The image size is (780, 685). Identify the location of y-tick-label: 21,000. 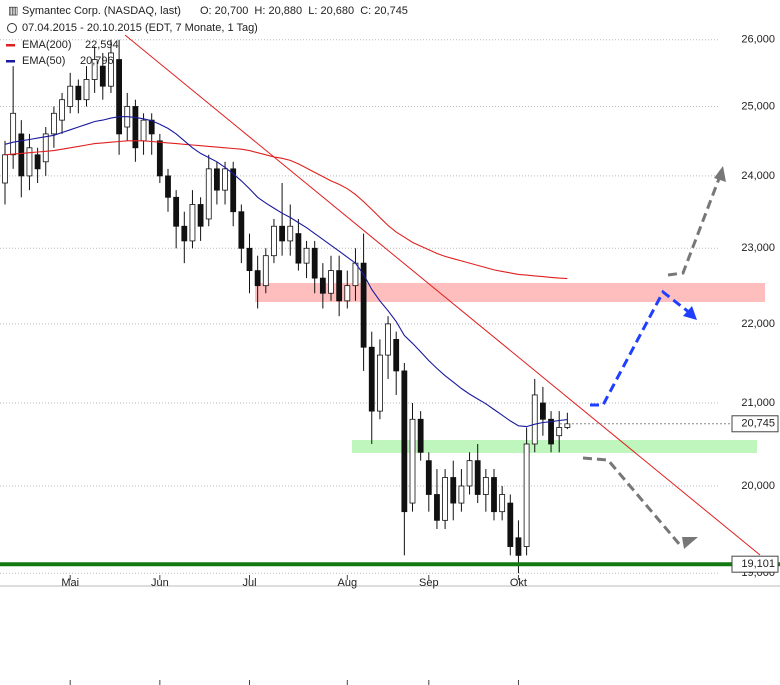
(758, 403).